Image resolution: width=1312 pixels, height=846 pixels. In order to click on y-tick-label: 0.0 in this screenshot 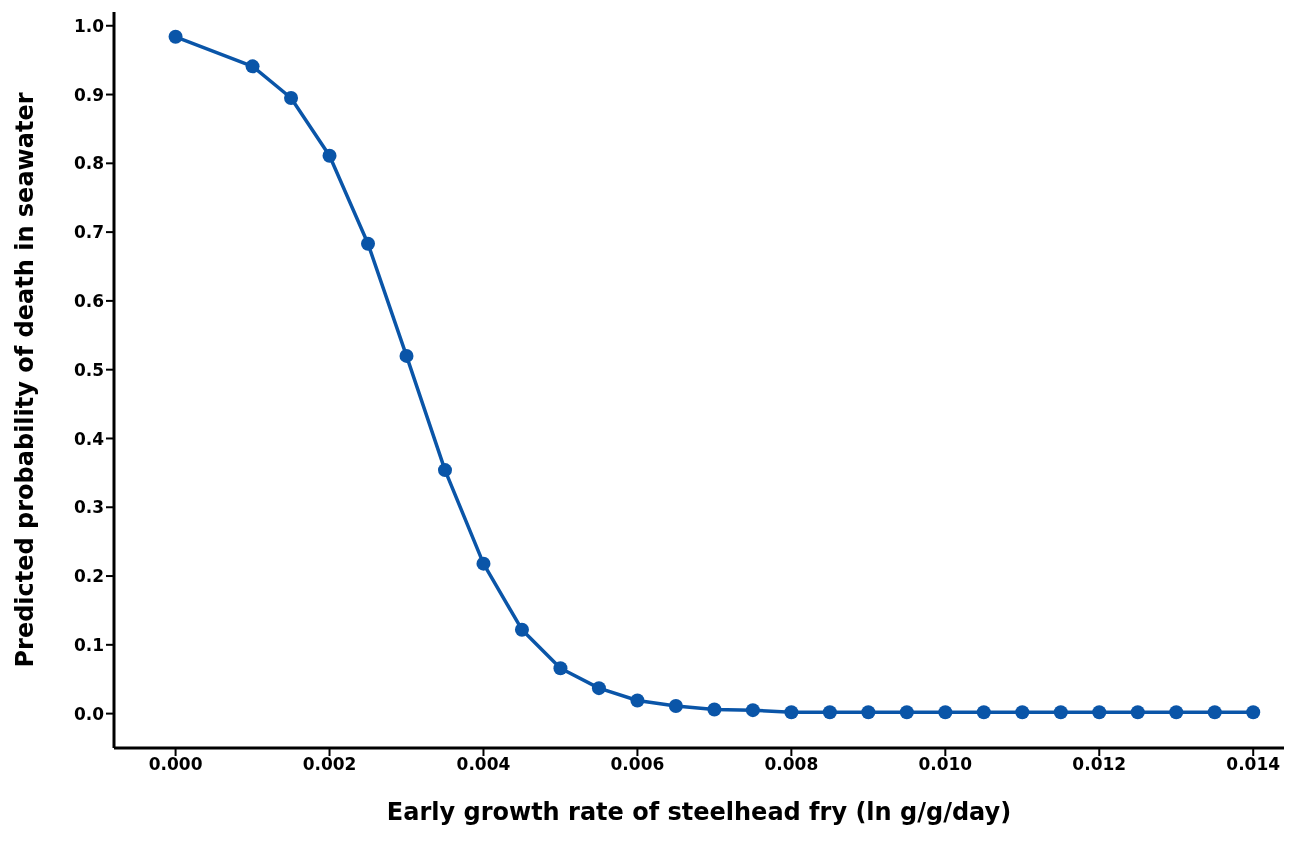, I will do `click(89, 713)`.